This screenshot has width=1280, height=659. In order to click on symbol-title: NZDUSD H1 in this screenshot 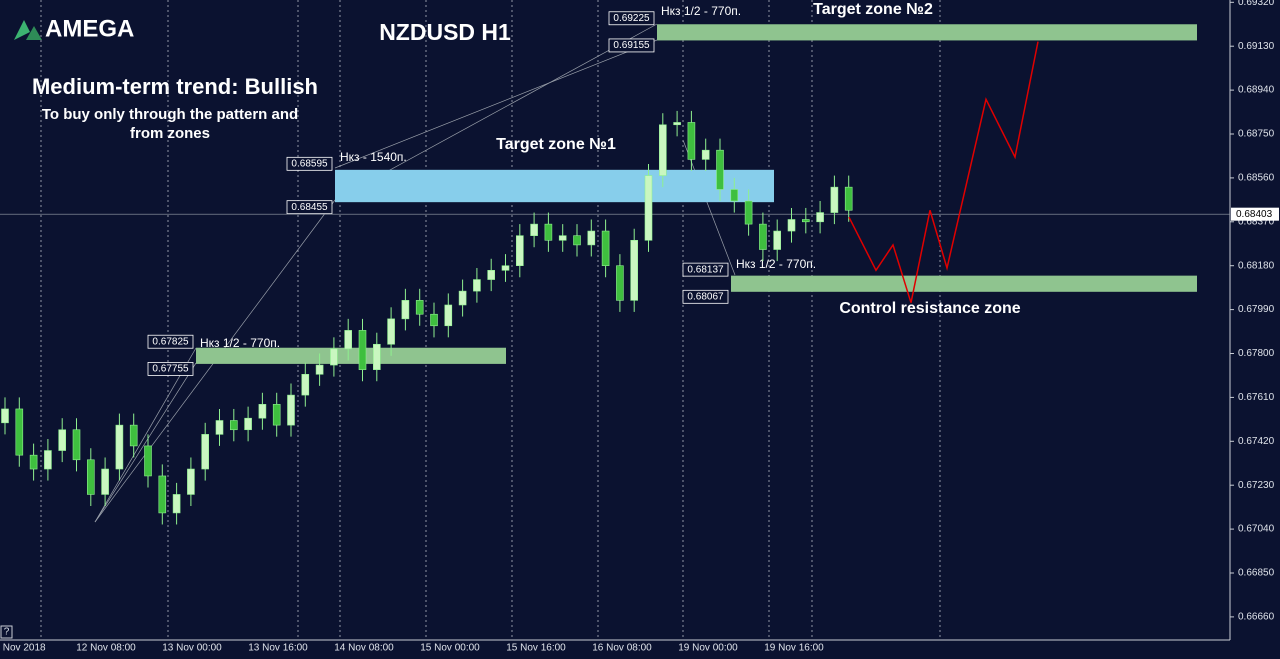, I will do `click(445, 32)`.